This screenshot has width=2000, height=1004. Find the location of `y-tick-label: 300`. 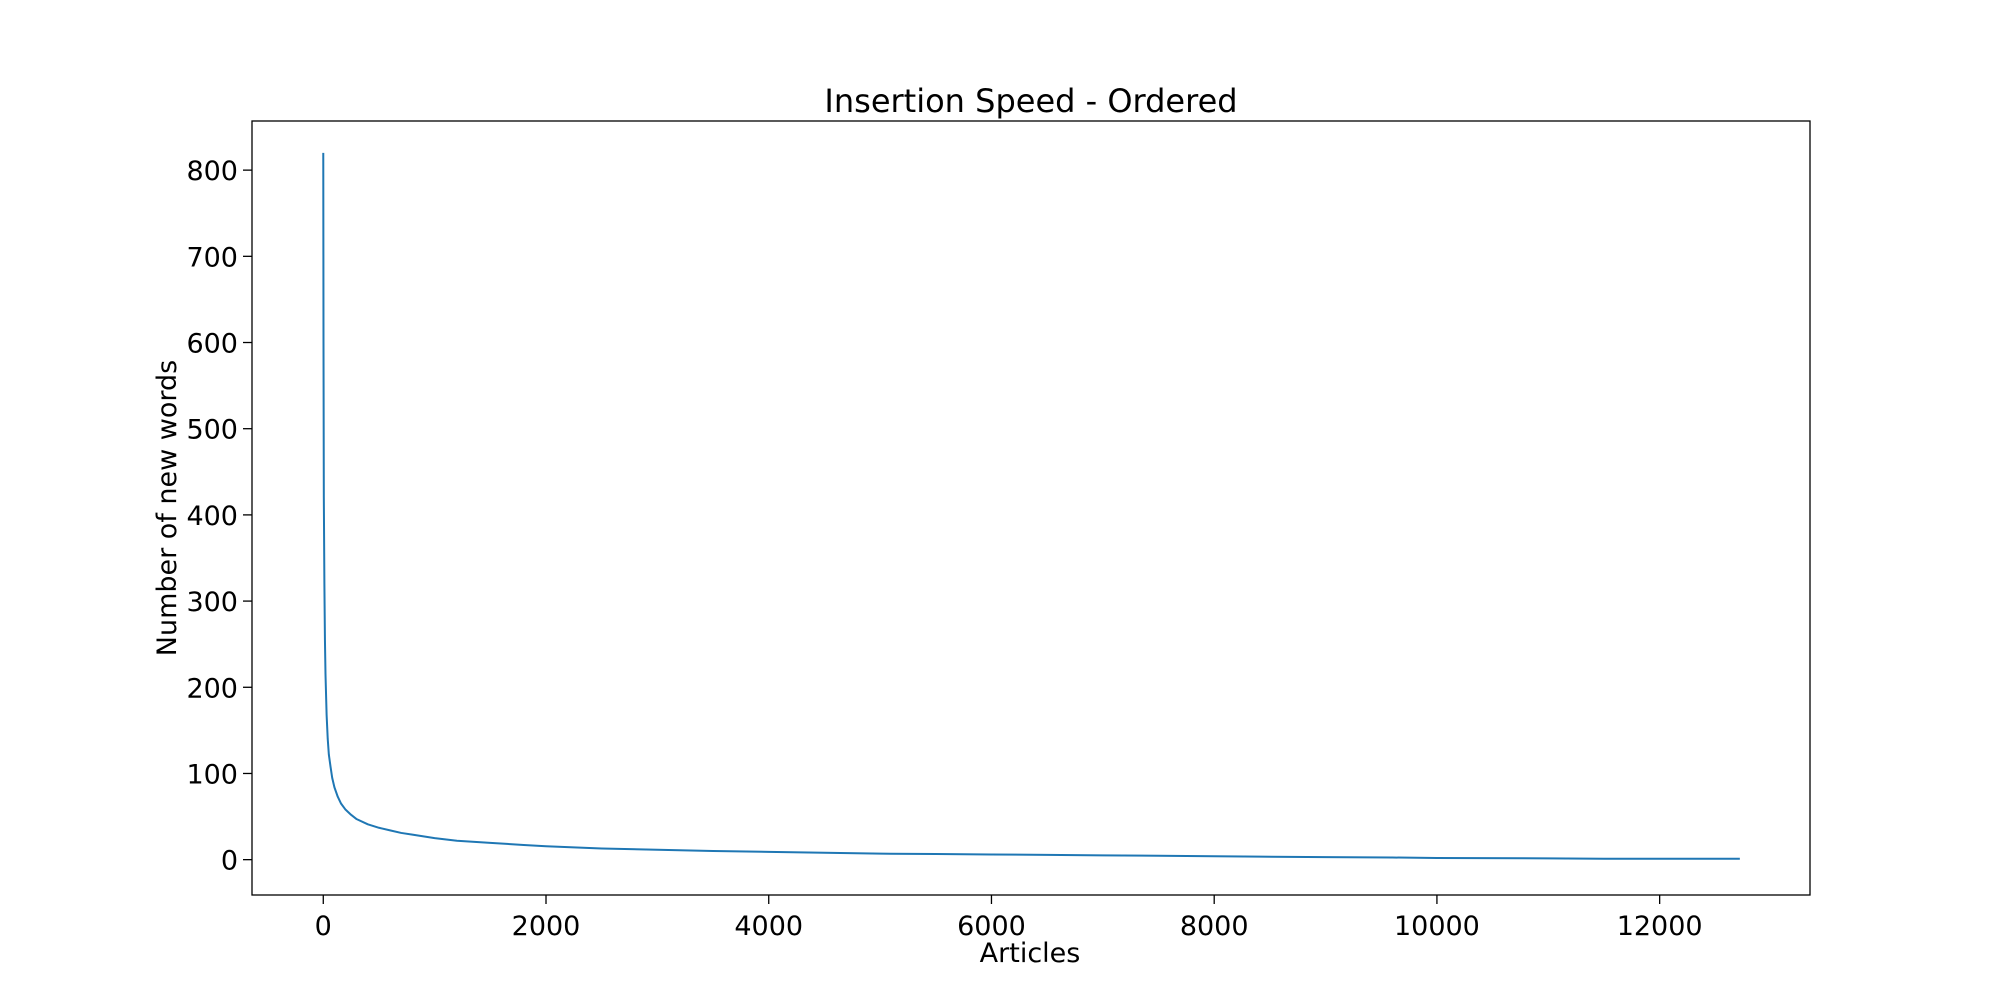

y-tick-label: 300 is located at coordinates (212, 602).